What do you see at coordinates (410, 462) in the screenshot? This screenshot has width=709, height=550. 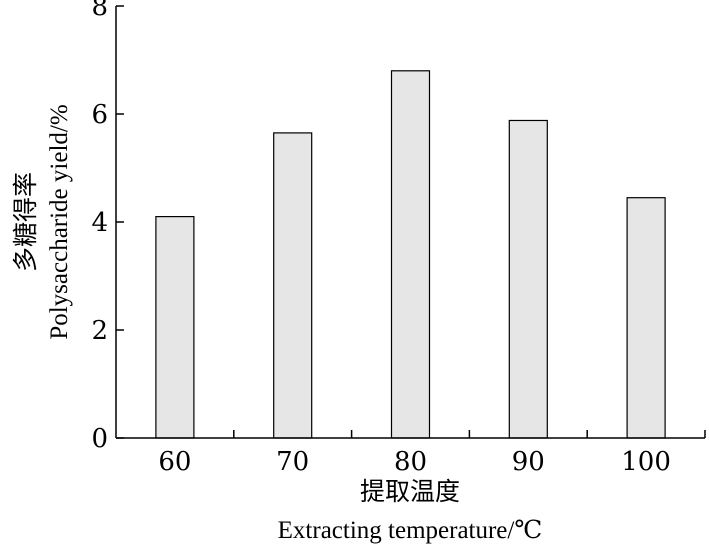 I see `x-tick-label: 80` at bounding box center [410, 462].